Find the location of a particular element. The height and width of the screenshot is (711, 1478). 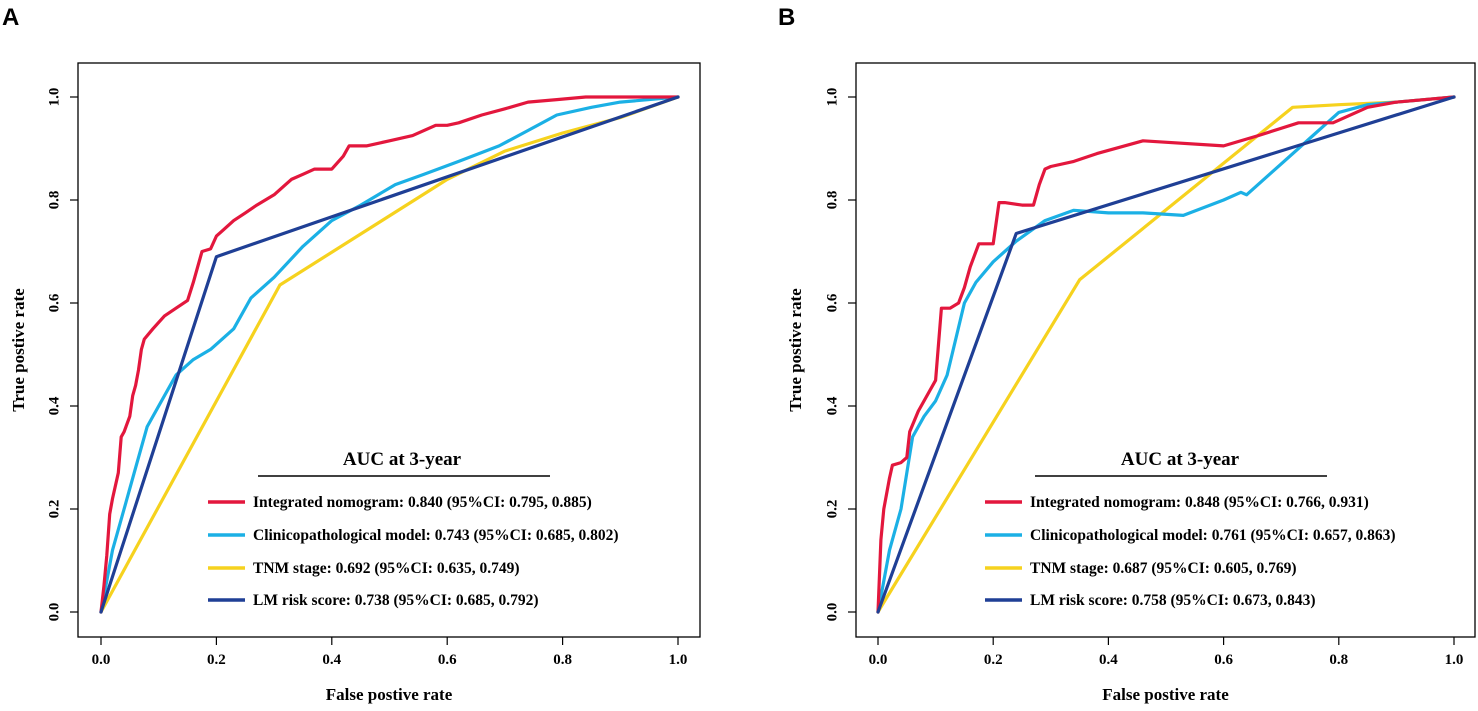

panel-letter: A is located at coordinates (10, 17).